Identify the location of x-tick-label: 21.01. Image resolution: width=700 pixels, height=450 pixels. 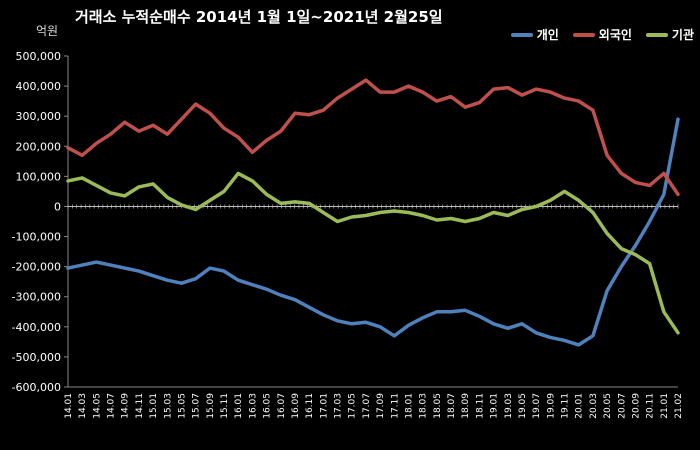
(665, 406).